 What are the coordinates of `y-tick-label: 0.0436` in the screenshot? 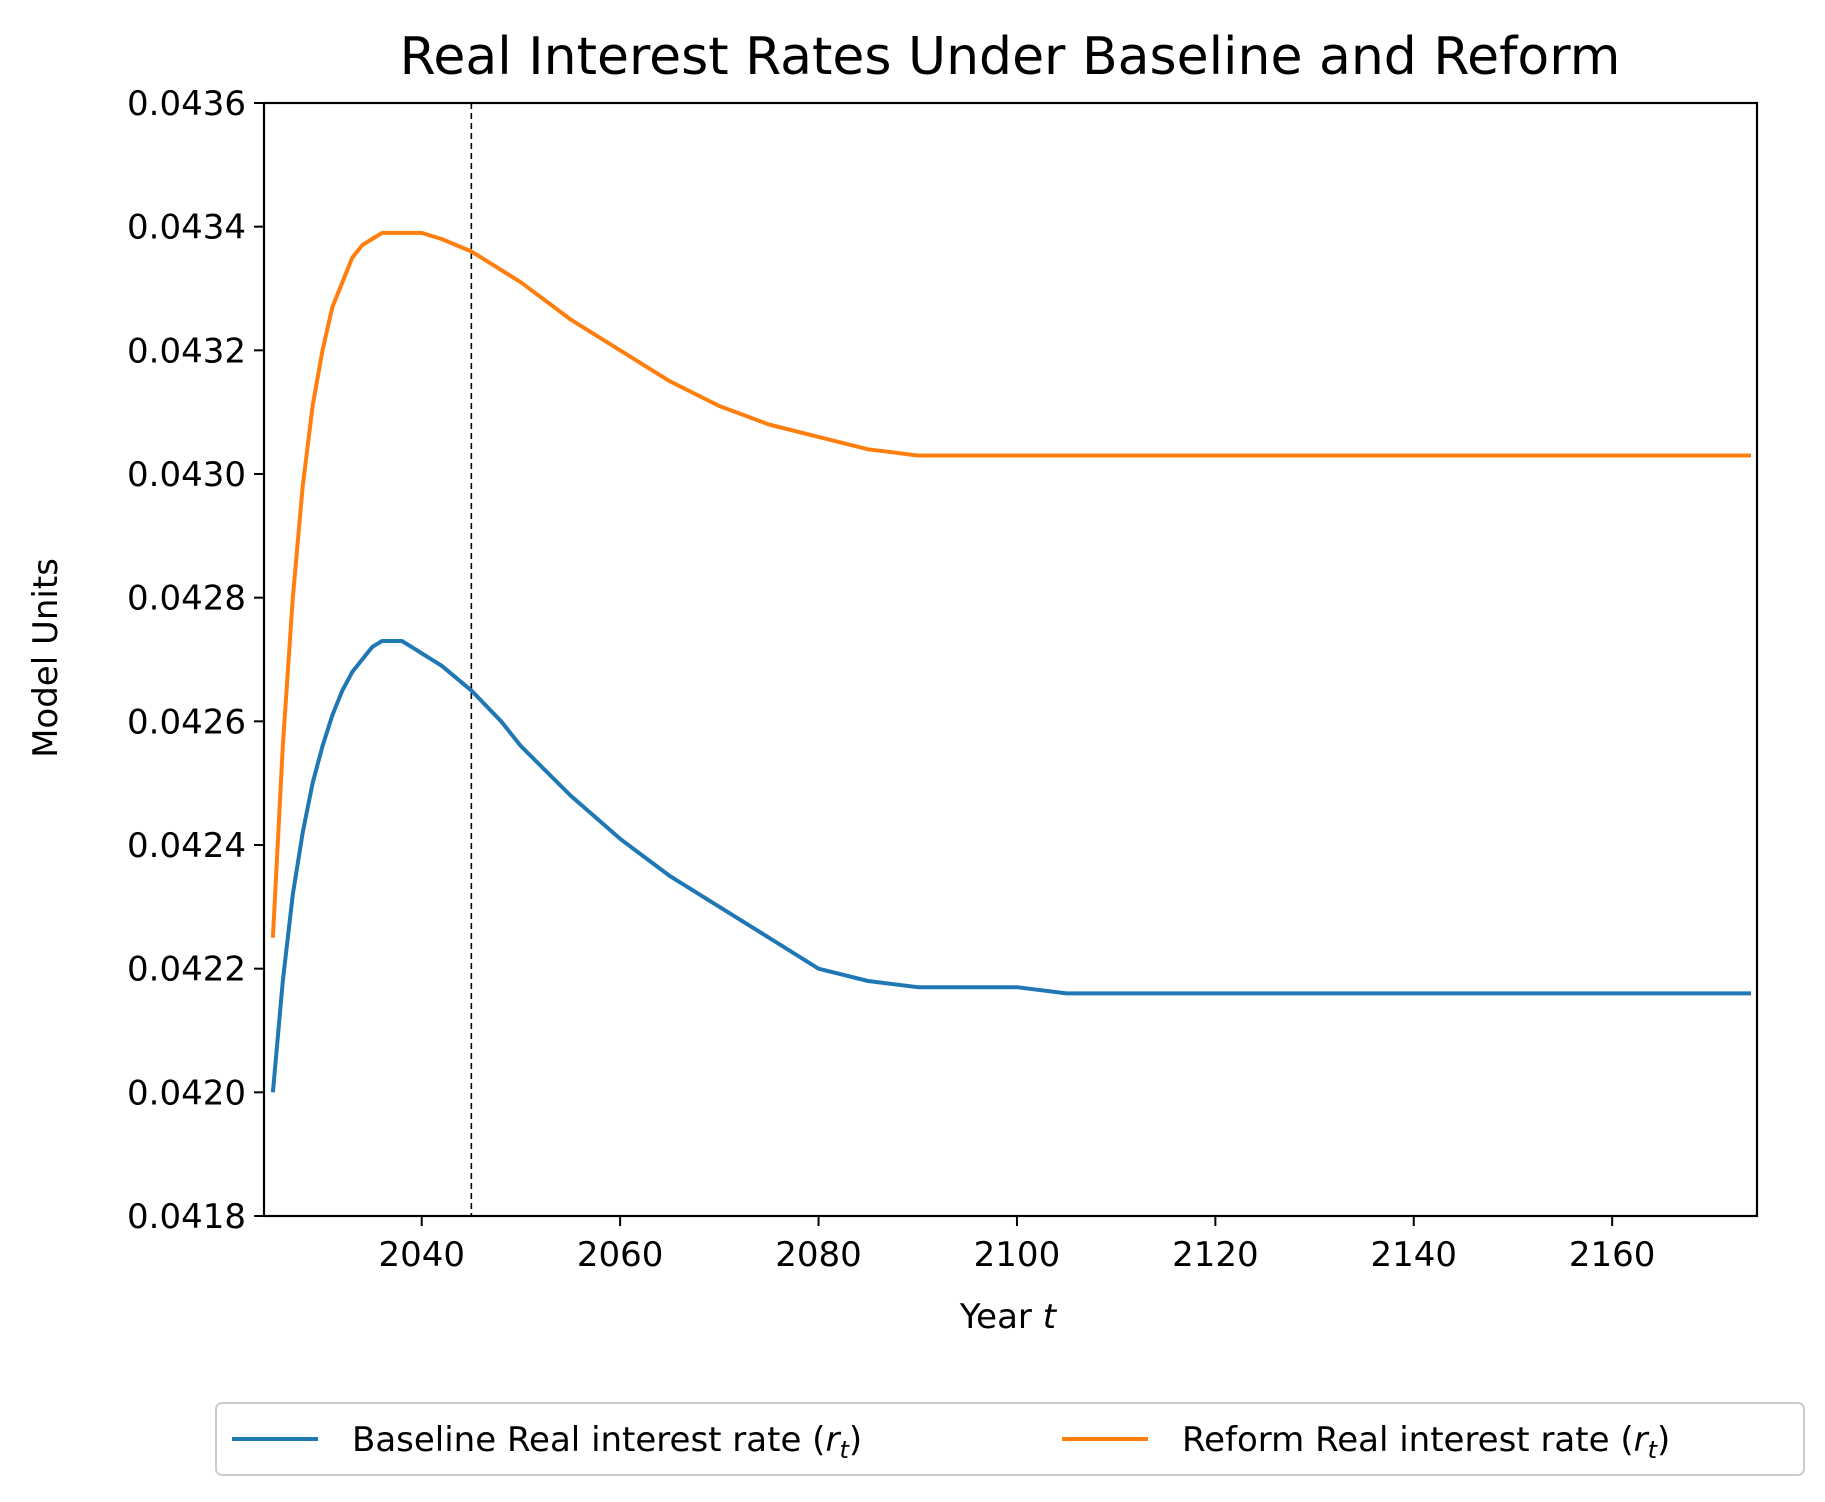 It's located at (186, 104).